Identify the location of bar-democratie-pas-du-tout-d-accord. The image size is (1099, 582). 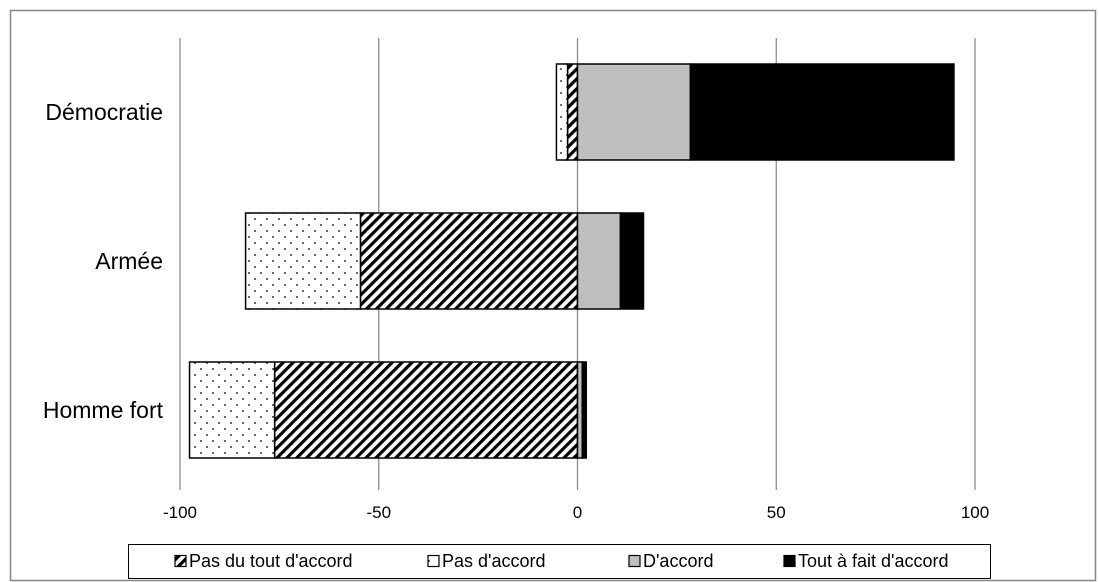
(572, 112).